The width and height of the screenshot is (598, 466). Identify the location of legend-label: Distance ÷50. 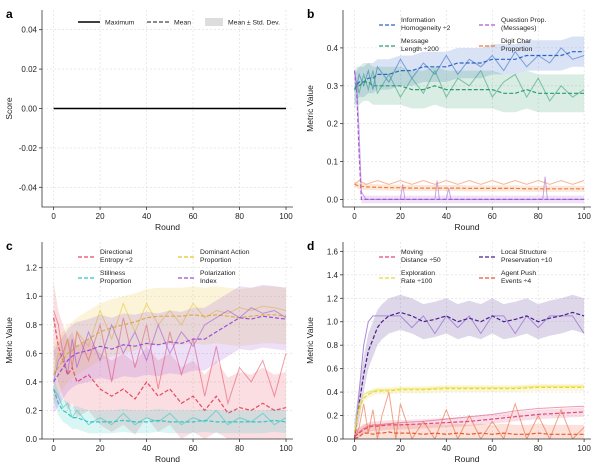
(421, 260).